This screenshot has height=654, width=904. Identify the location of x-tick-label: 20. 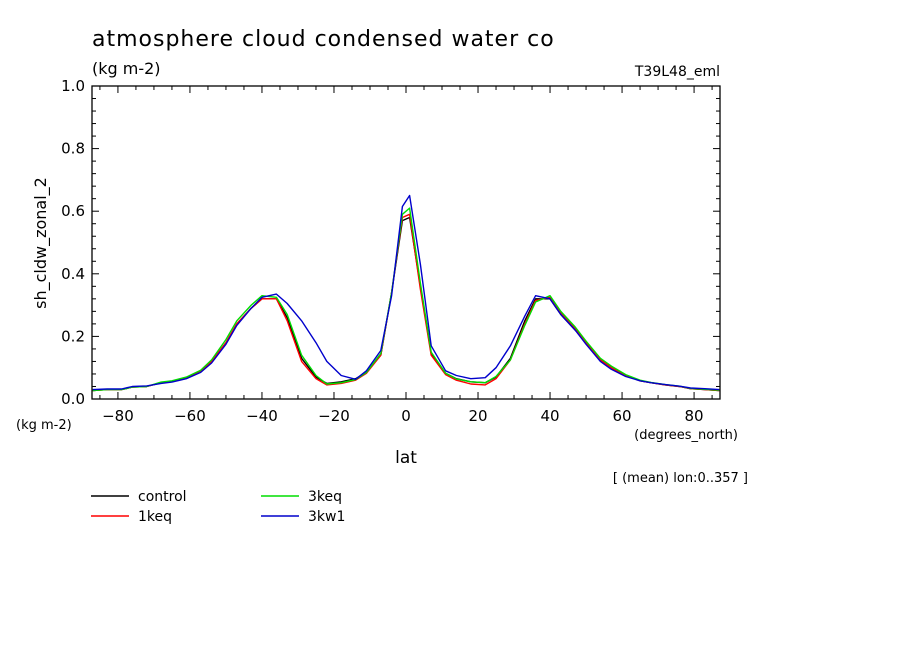
(477, 416).